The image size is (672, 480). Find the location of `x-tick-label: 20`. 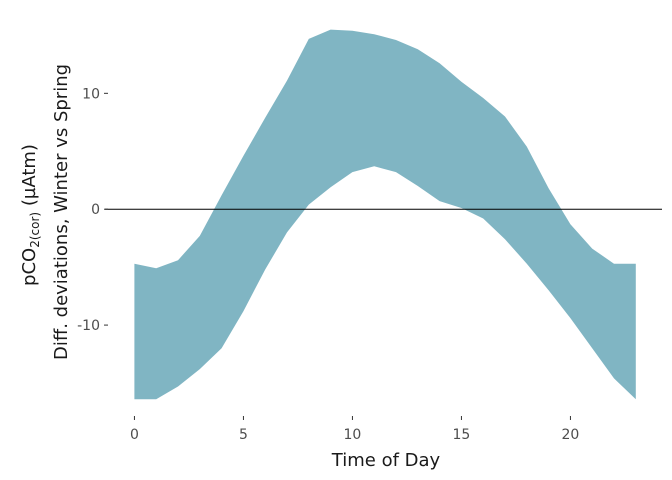

x-tick-label: 20 is located at coordinates (571, 435).